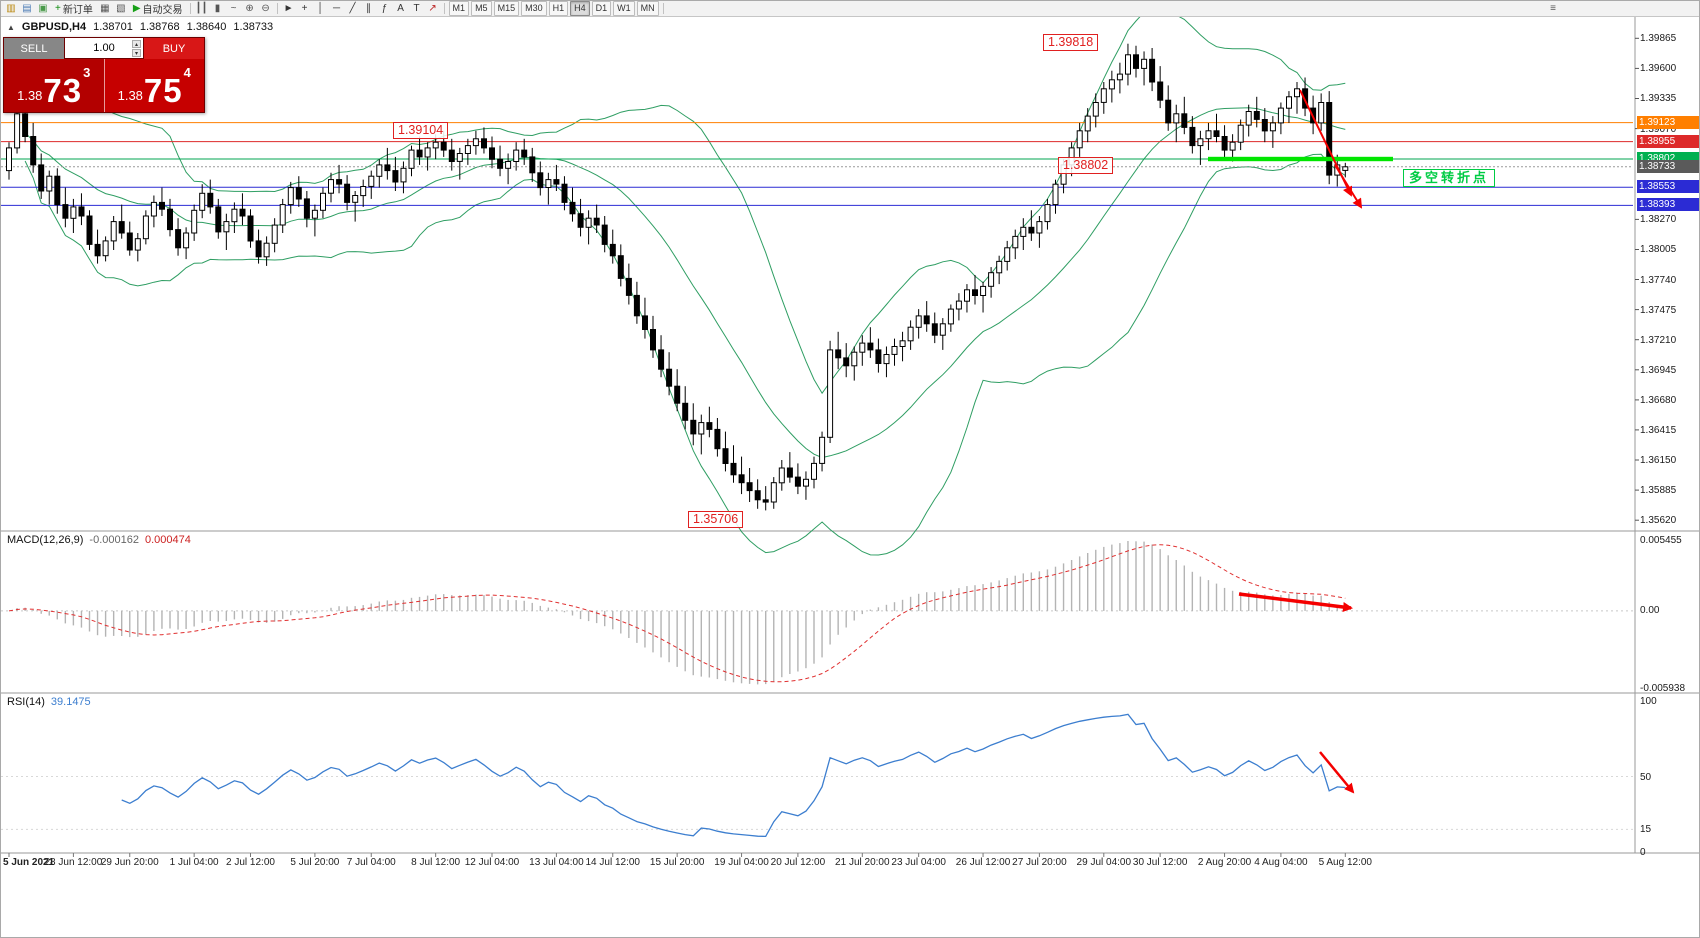 Image resolution: width=1700 pixels, height=938 pixels. What do you see at coordinates (481, 8) in the screenshot?
I see `timeframe-m5: M5` at bounding box center [481, 8].